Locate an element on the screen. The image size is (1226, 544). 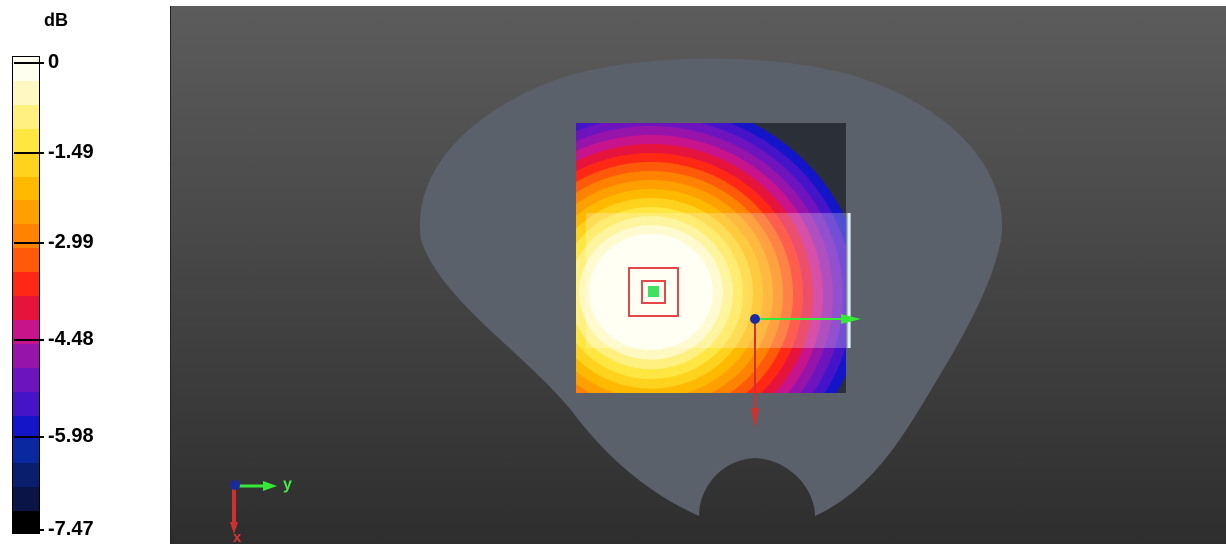
triad-y-label: y is located at coordinates (287, 484).